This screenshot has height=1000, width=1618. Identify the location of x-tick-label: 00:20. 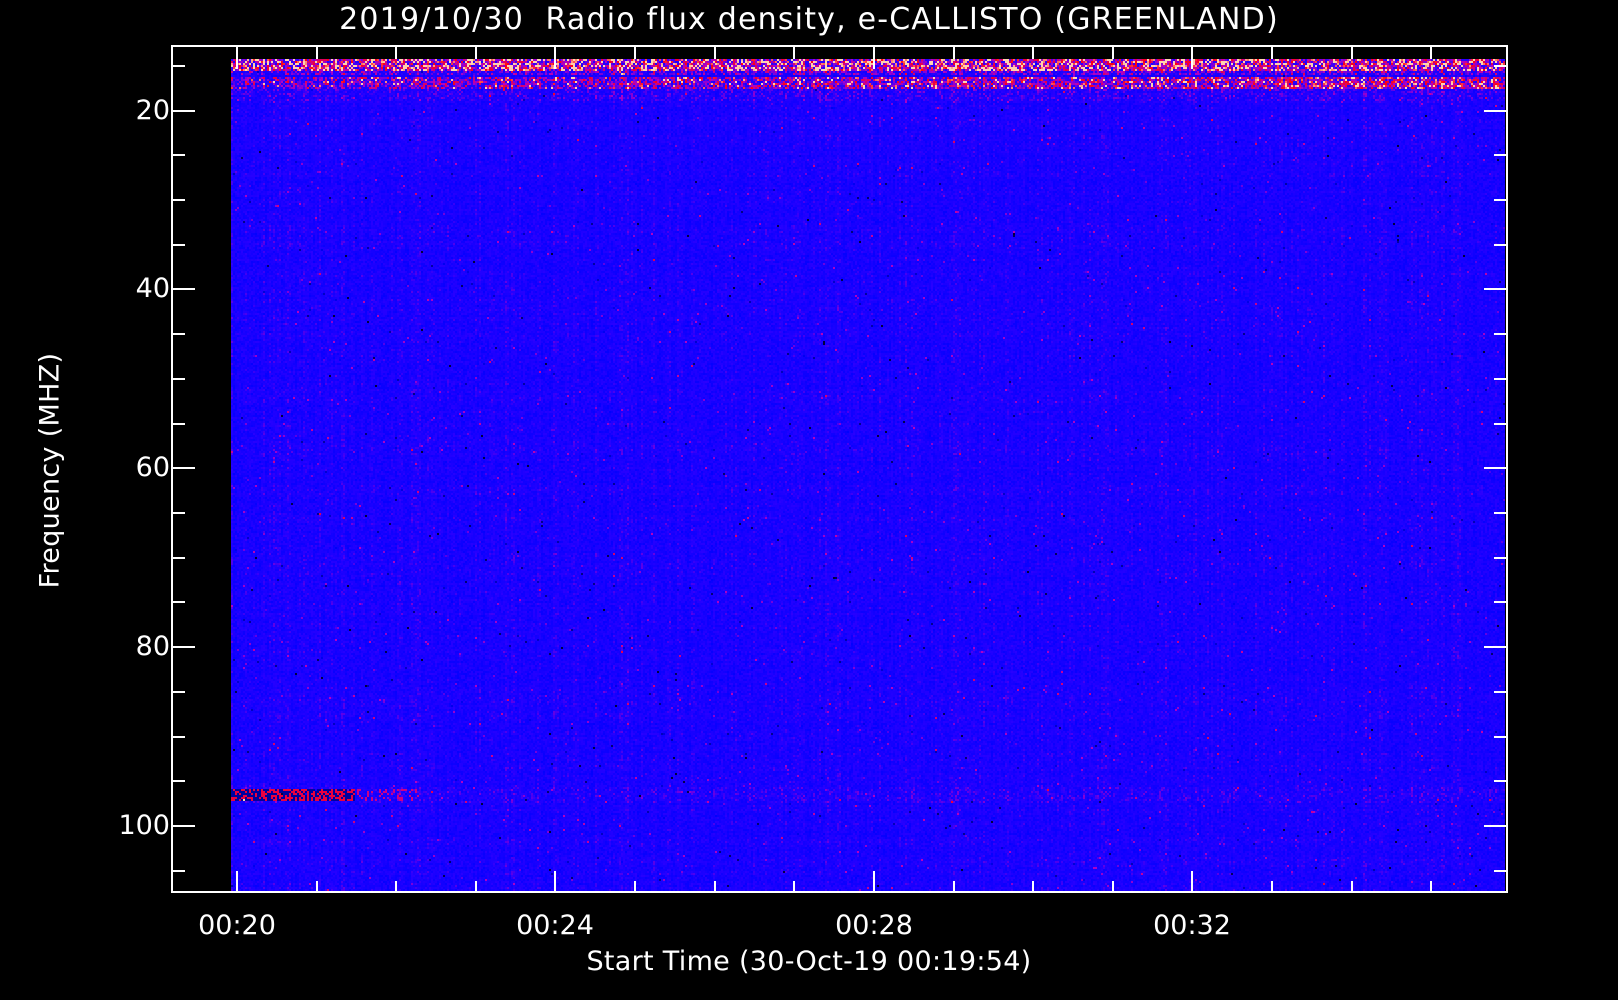
(237, 925).